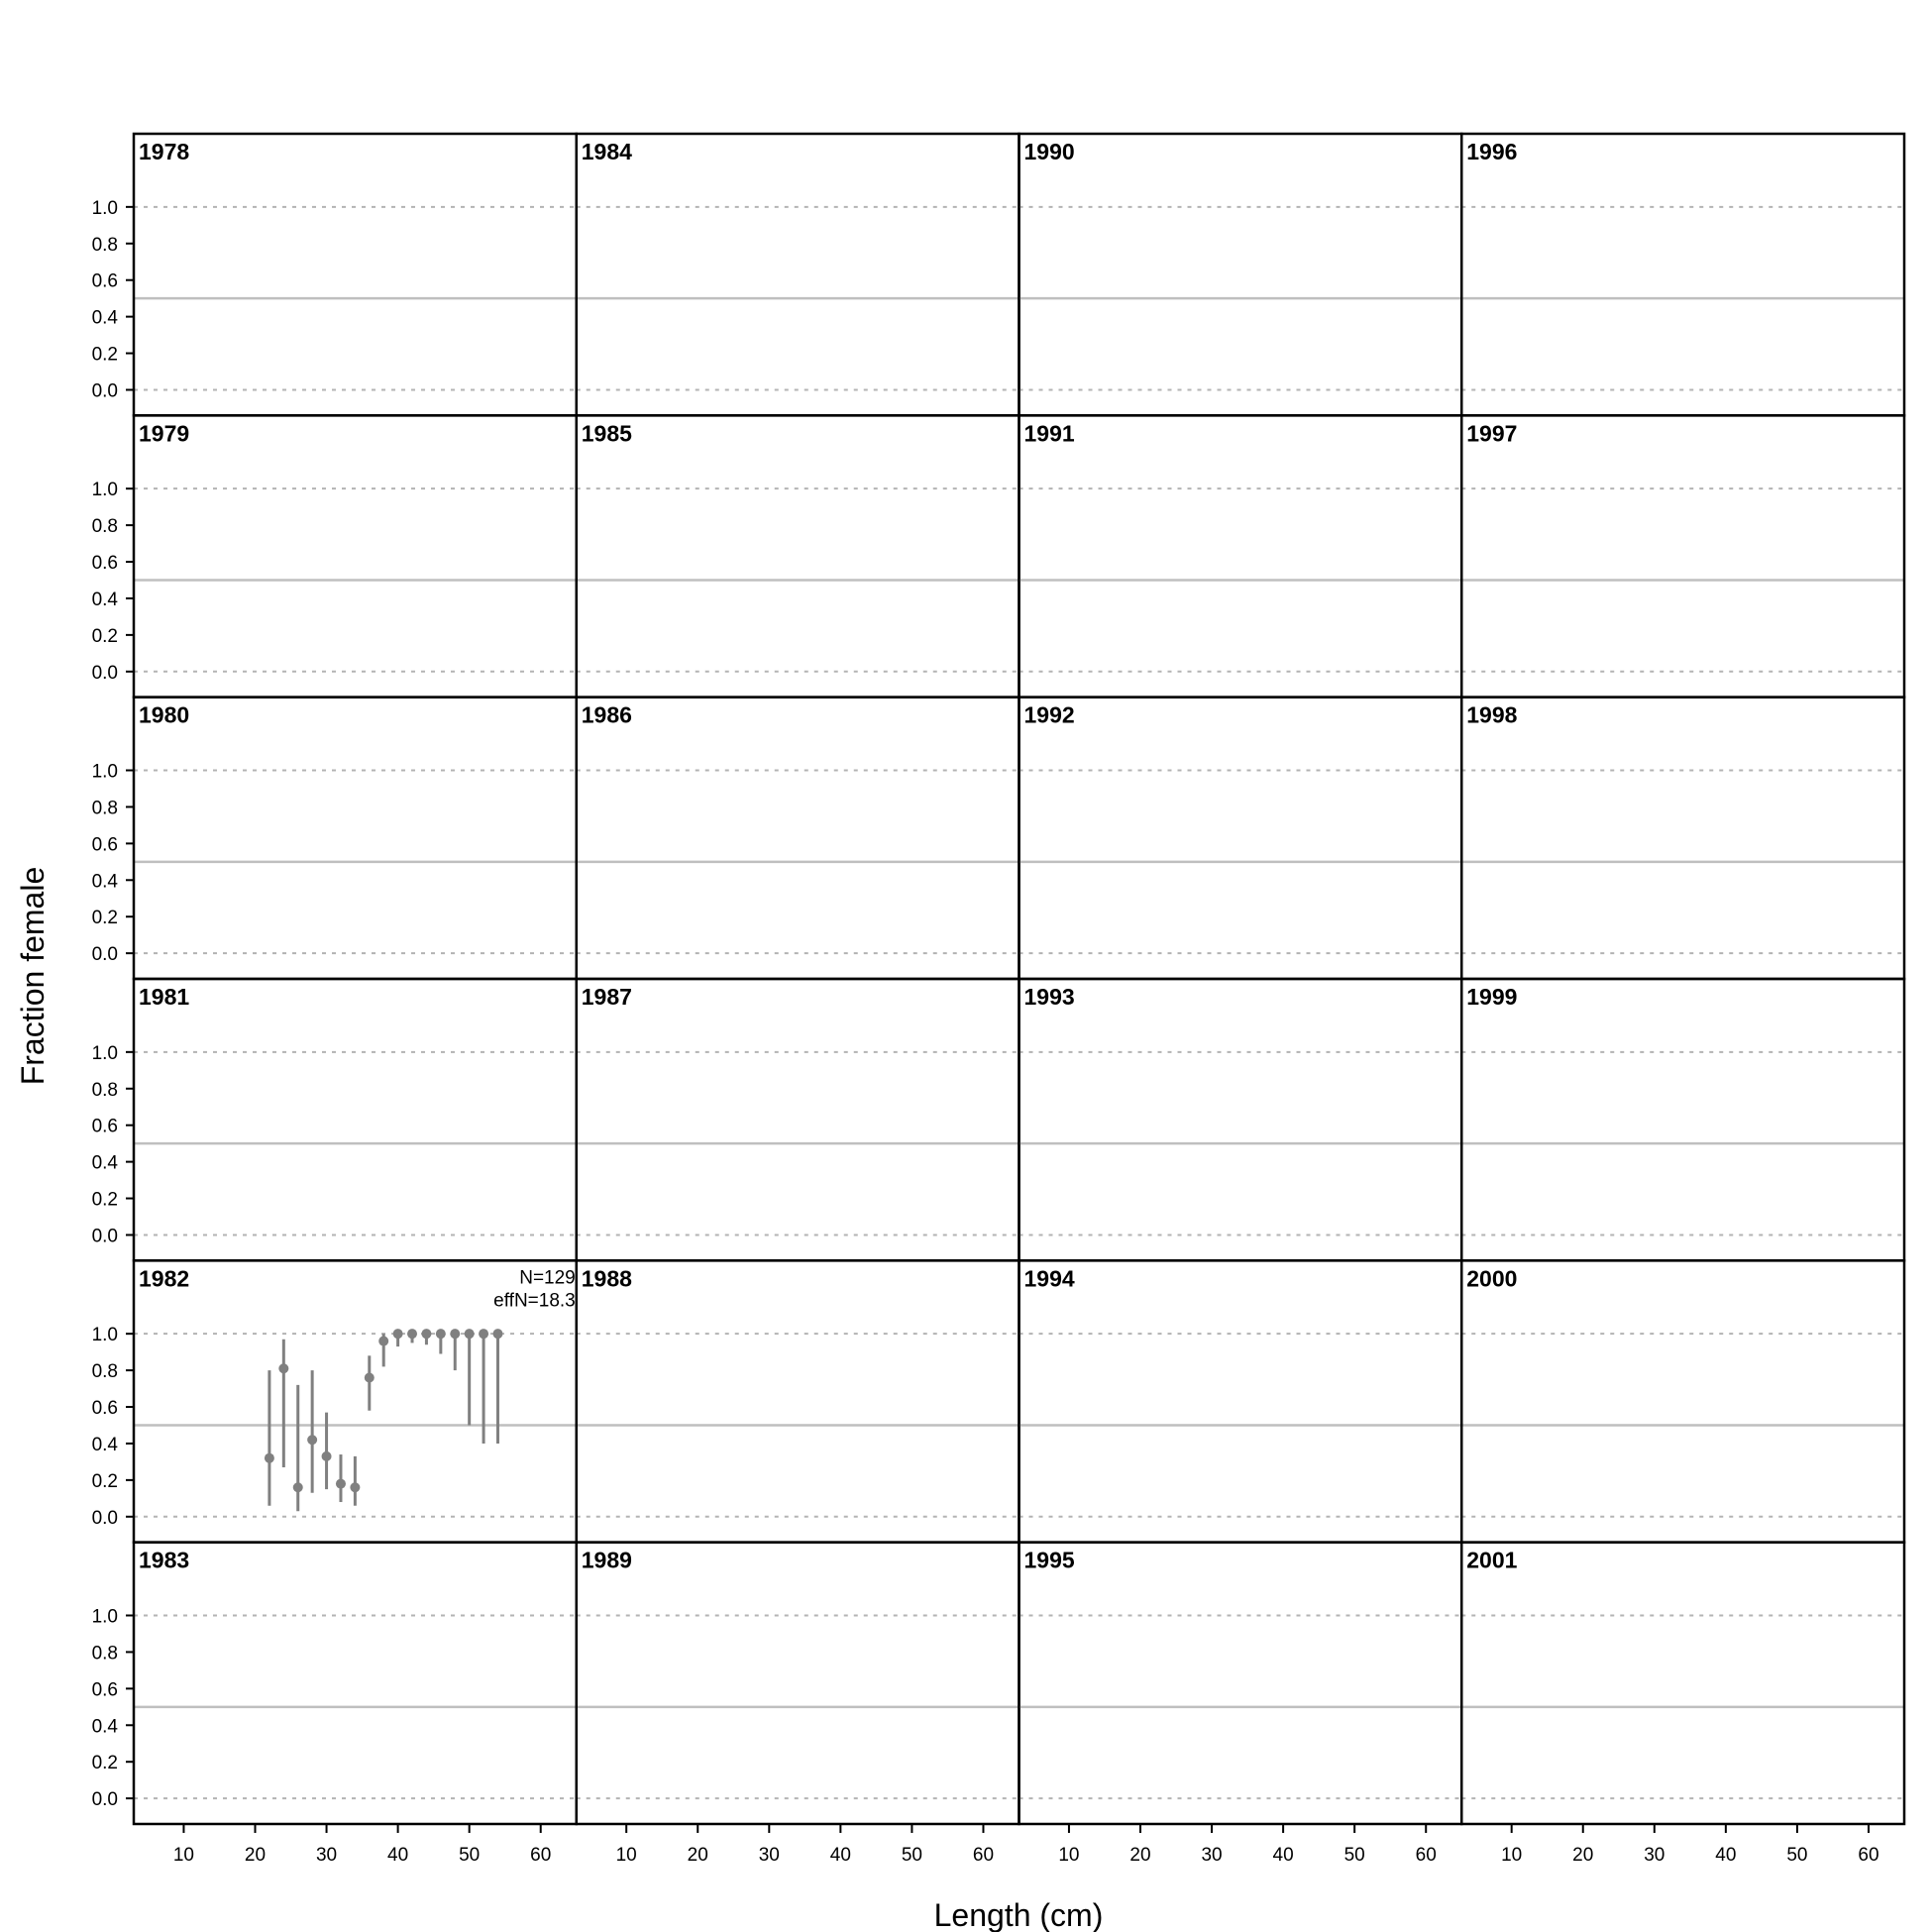 The height and width of the screenshot is (1932, 1932). Describe the element at coordinates (1683, 1704) in the screenshot. I see `panel-2001: 2001 10 20 30 40 50 60` at that location.